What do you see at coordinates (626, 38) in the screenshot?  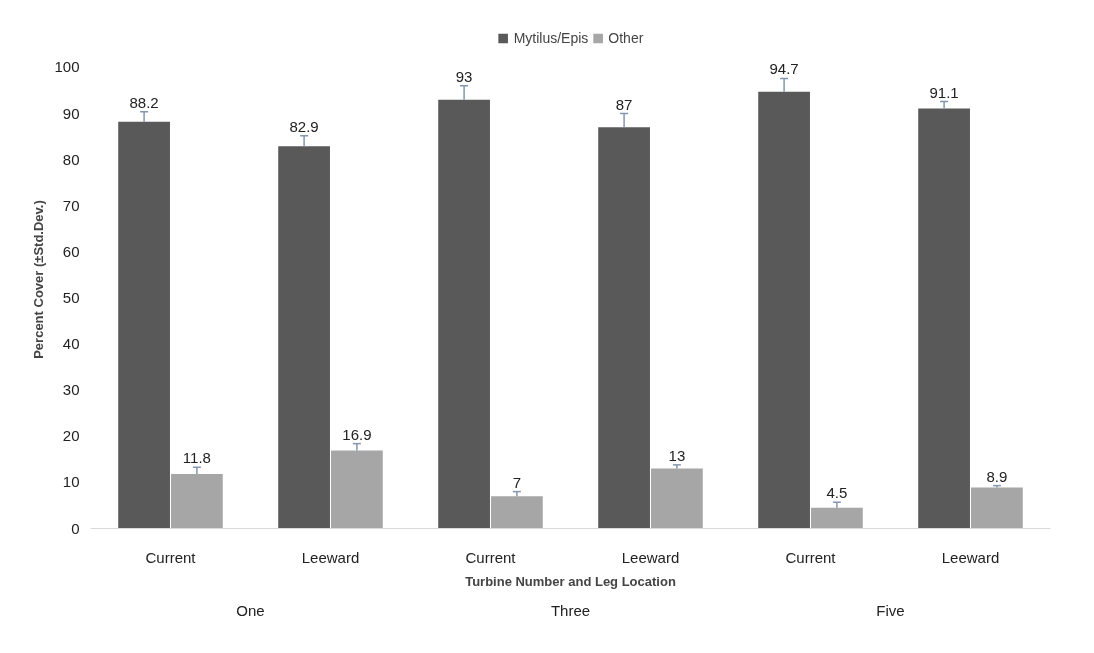 I see `legend-label: Other` at bounding box center [626, 38].